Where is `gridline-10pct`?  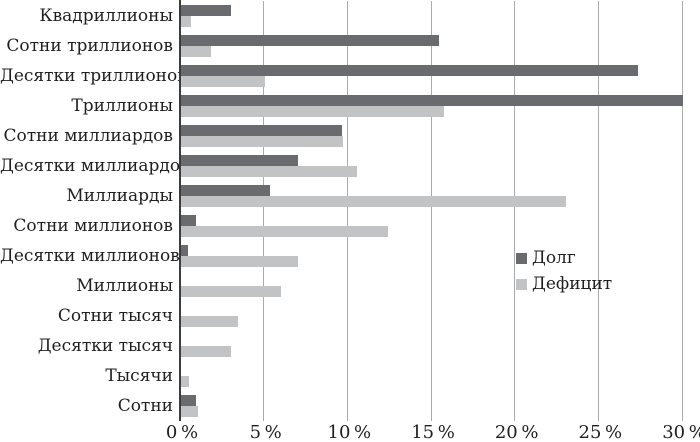
gridline-10pct is located at coordinates (347, 211).